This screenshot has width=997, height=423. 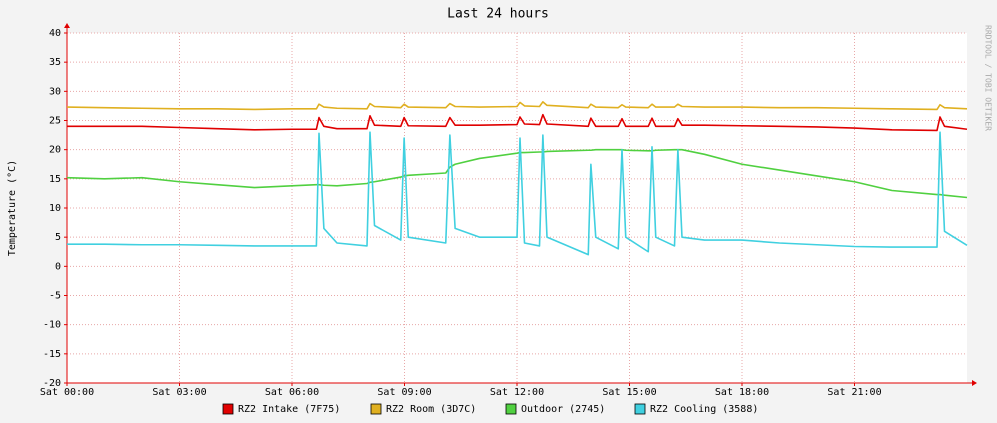 What do you see at coordinates (404, 392) in the screenshot?
I see `x-tick-label: Sat 09:00` at bounding box center [404, 392].